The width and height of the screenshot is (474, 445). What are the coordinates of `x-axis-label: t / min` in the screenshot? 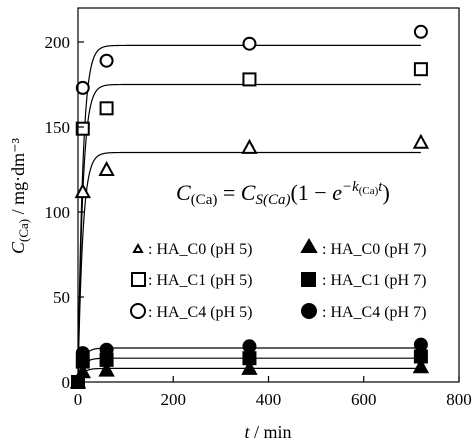 It's located at (267, 432).